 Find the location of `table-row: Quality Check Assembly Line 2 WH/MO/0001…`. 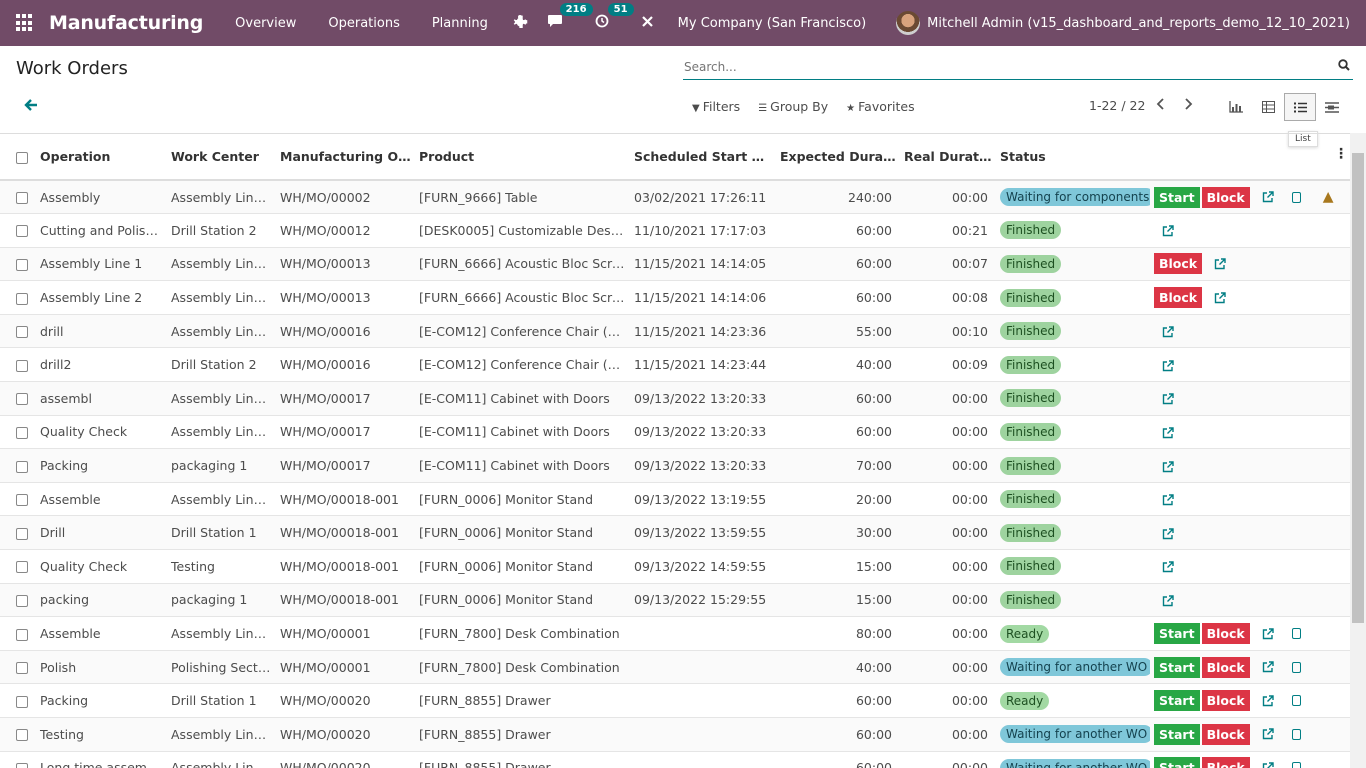

table-row: Quality Check Assembly Line 2 WH/MO/0001… is located at coordinates (675, 432).